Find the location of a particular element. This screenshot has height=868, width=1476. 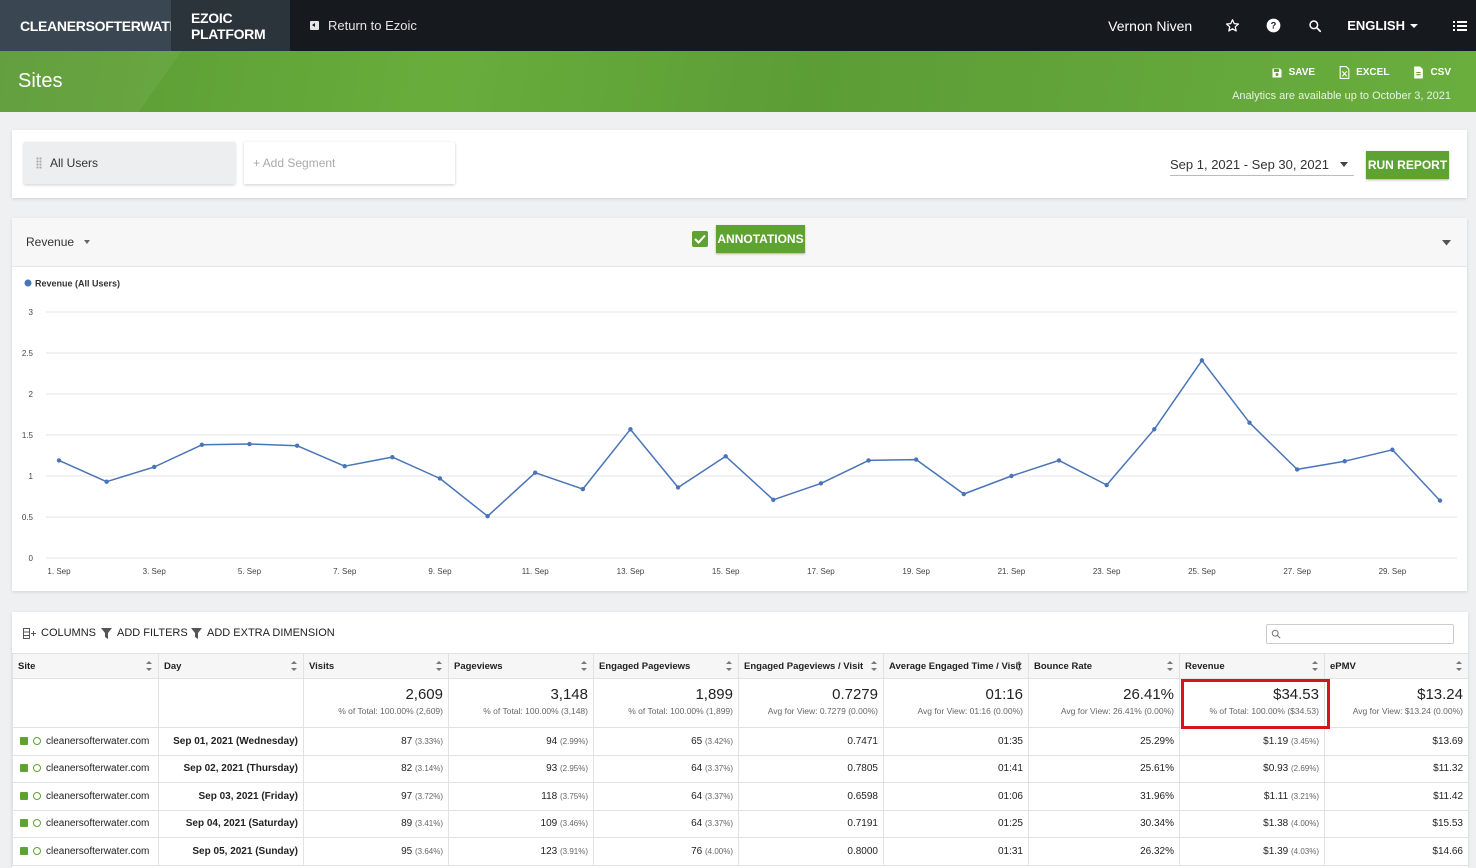

visits-cell-percent: (3.64%) is located at coordinates (428, 851).